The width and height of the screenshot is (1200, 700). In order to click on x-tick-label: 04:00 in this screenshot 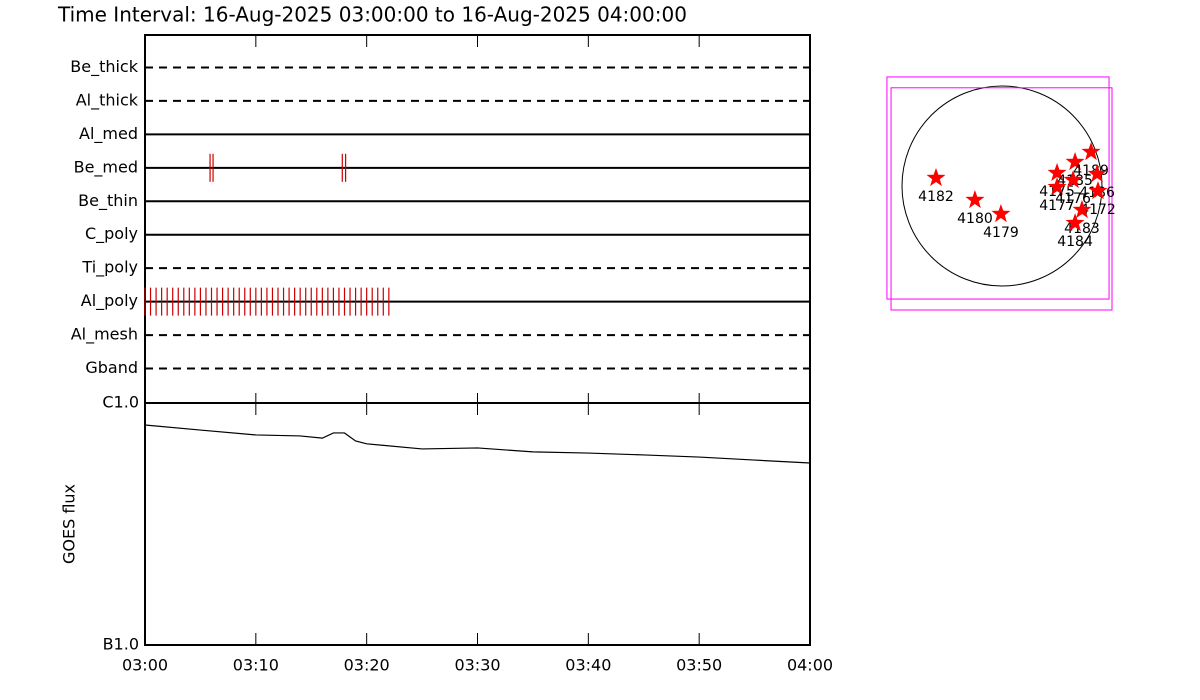, I will do `click(810, 665)`.